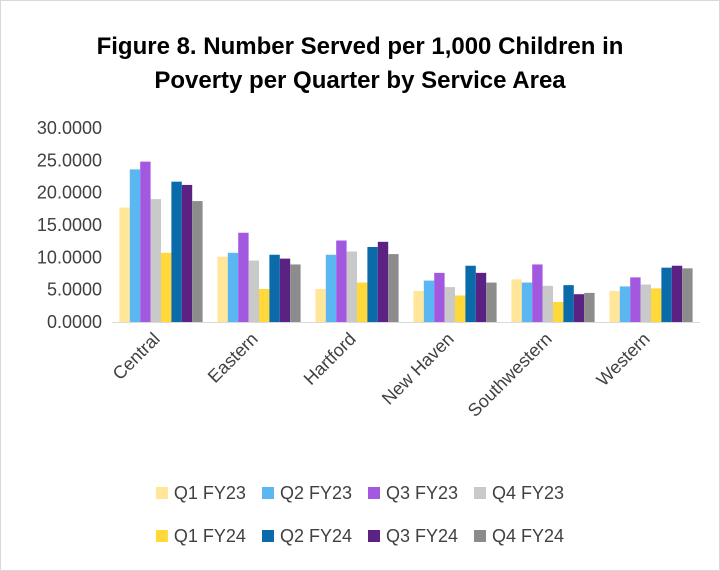  Describe the element at coordinates (69, 257) in the screenshot. I see `y-tick-label: 10.0000` at that location.